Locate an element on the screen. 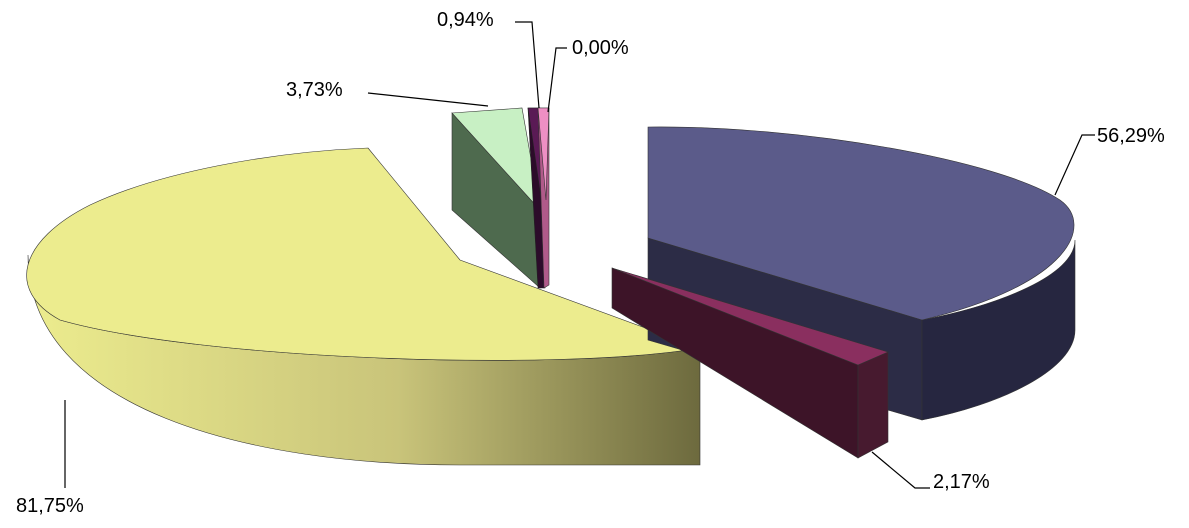 The width and height of the screenshot is (1189, 528). data-label-56-29: 56,29% is located at coordinates (1131, 136).